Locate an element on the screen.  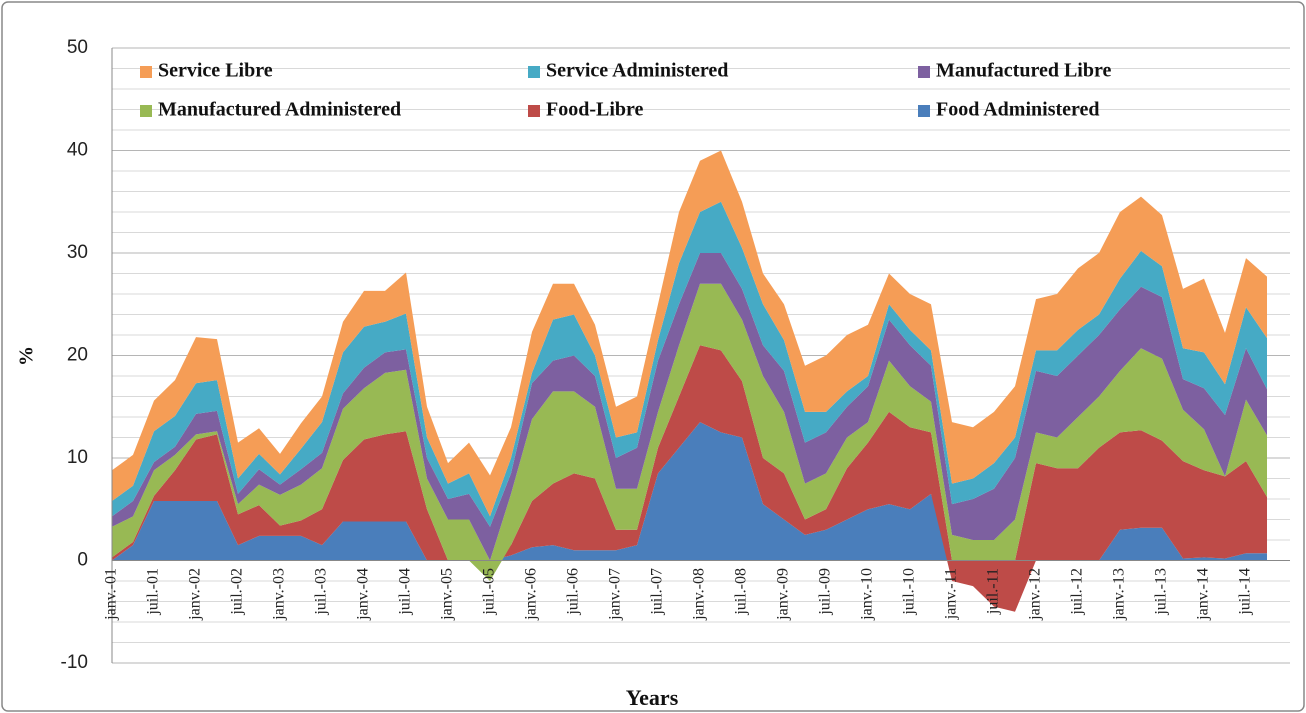
x-tick-label: janv.-10 is located at coordinates (867, 594).